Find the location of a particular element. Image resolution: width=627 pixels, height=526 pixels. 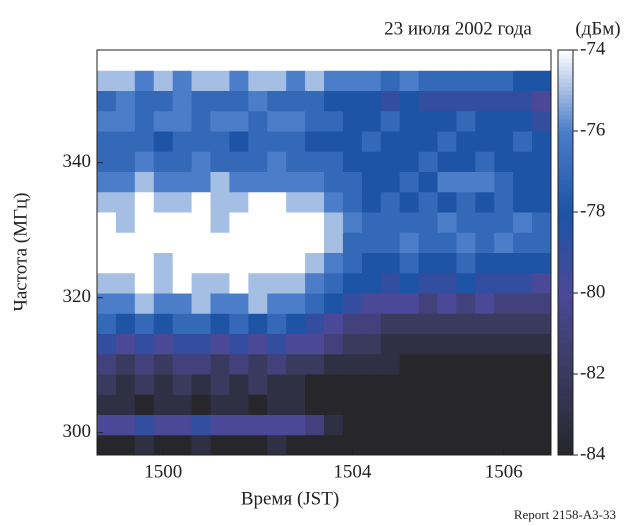

y-tick-label: 340 is located at coordinates (77, 161).